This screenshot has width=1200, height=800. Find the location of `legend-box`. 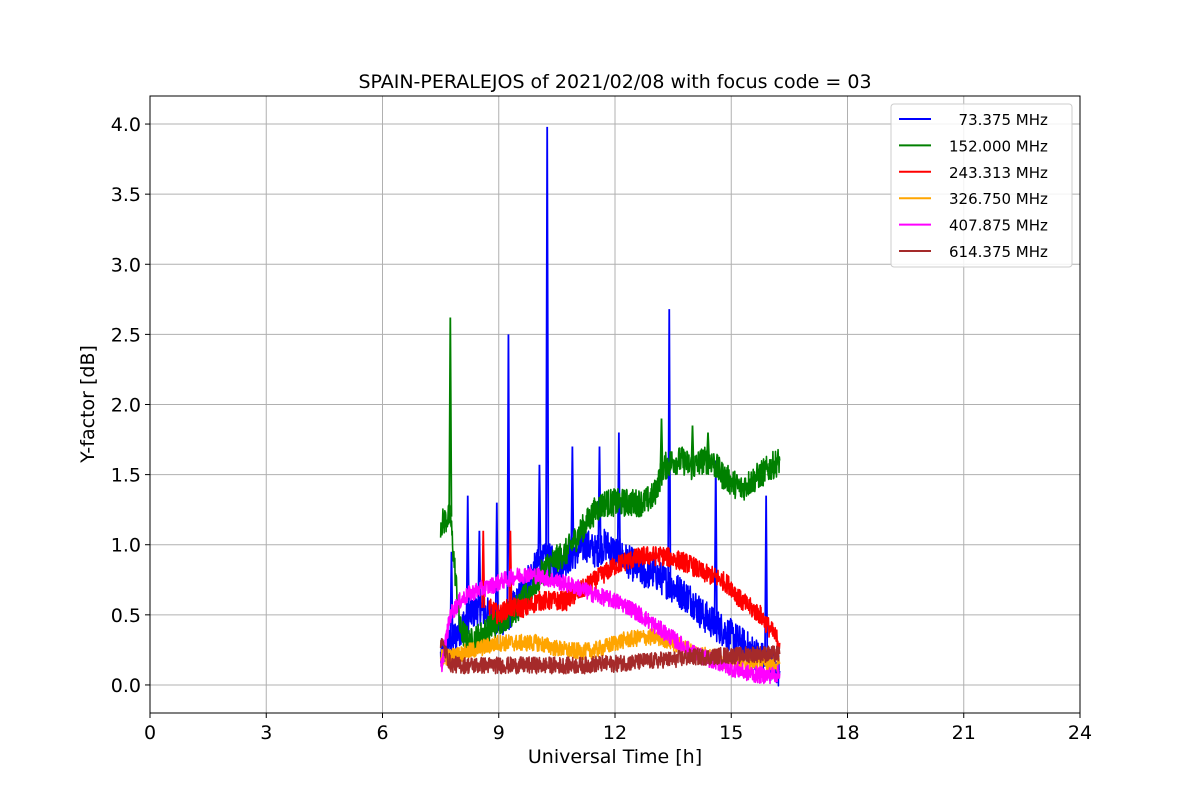

legend-box is located at coordinates (981, 185).